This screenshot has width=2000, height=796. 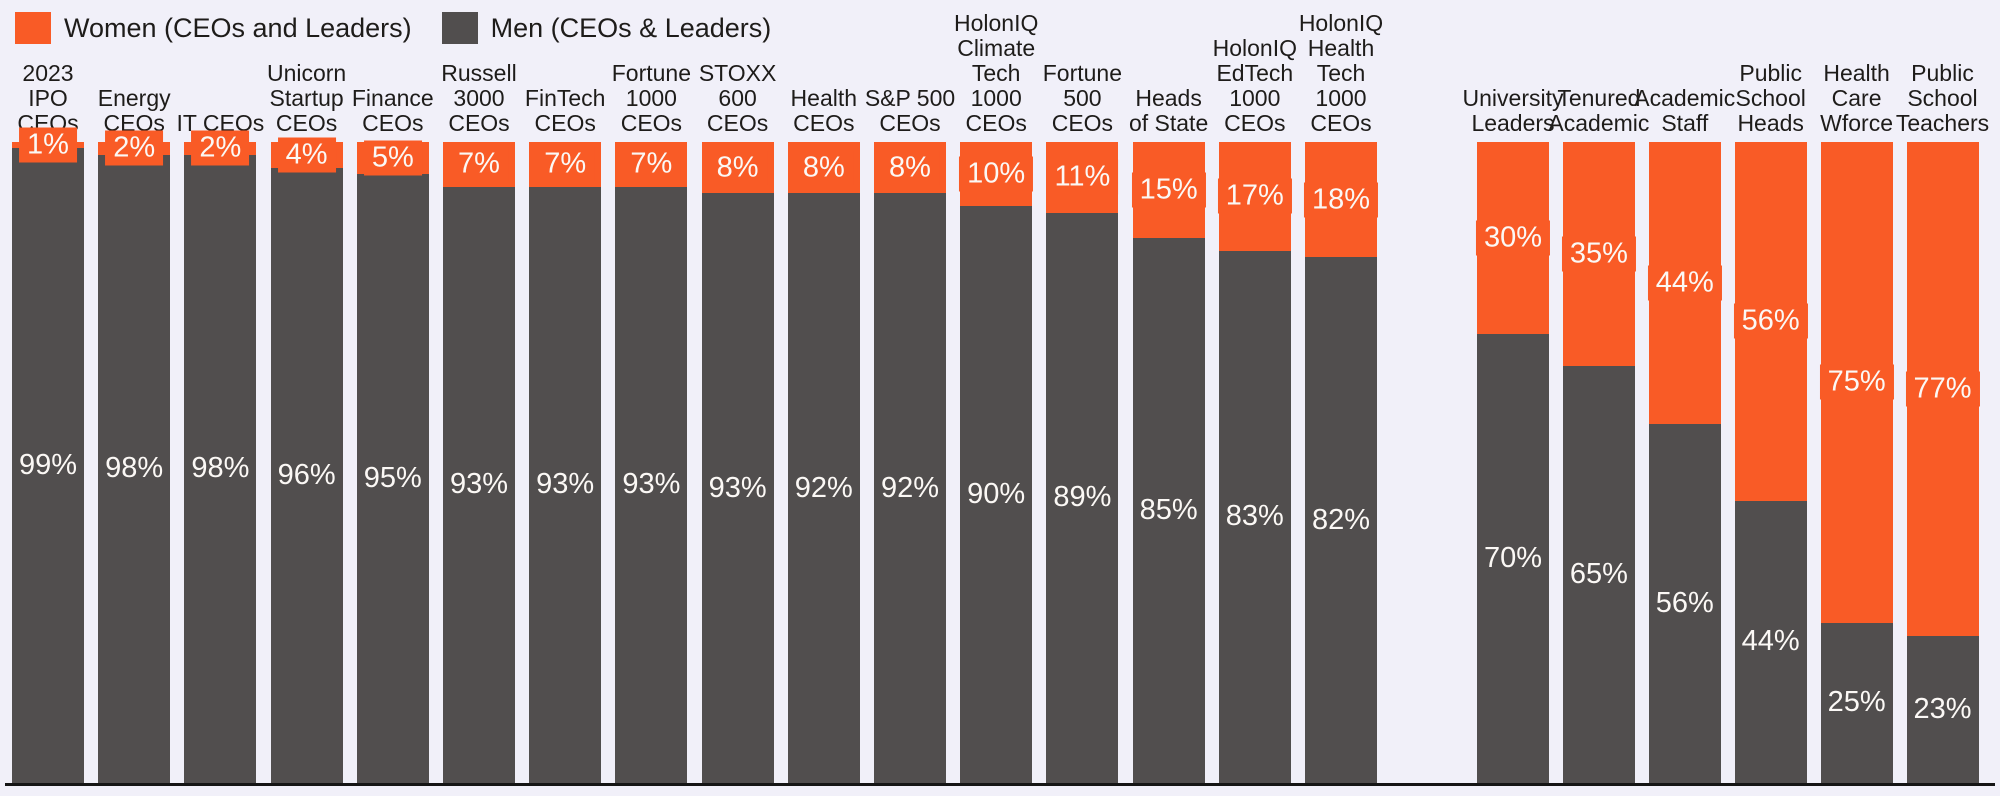 I want to click on bar-column-russell-3000-ceos: Russell 3000 CEOs 7% 93%, so click(x=479, y=398).